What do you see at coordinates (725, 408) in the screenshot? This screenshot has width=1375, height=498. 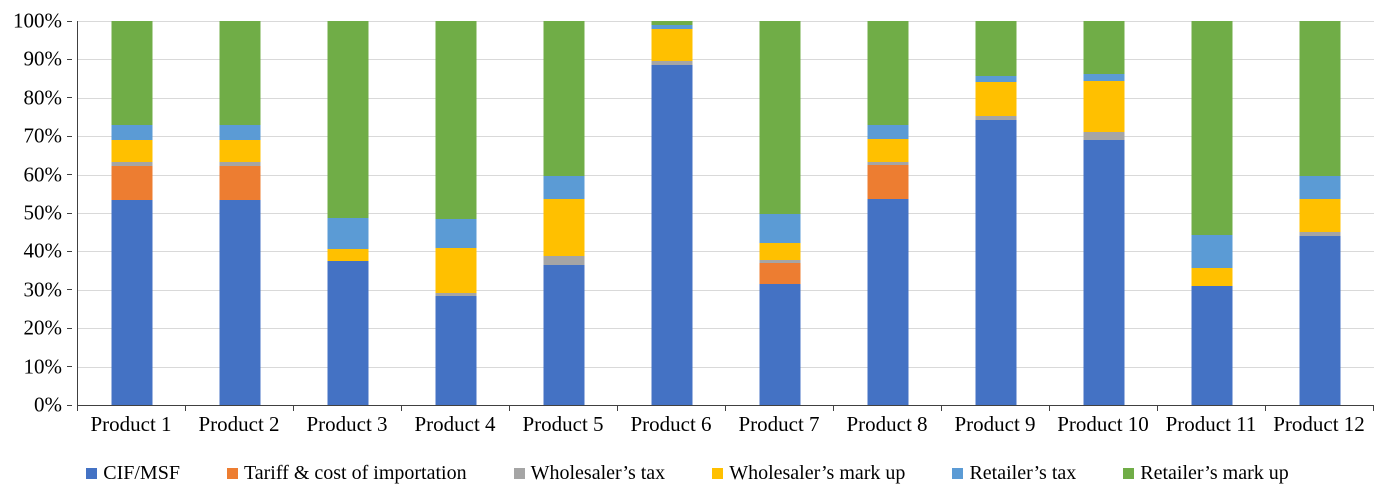 I see `x-axis-ticks` at bounding box center [725, 408].